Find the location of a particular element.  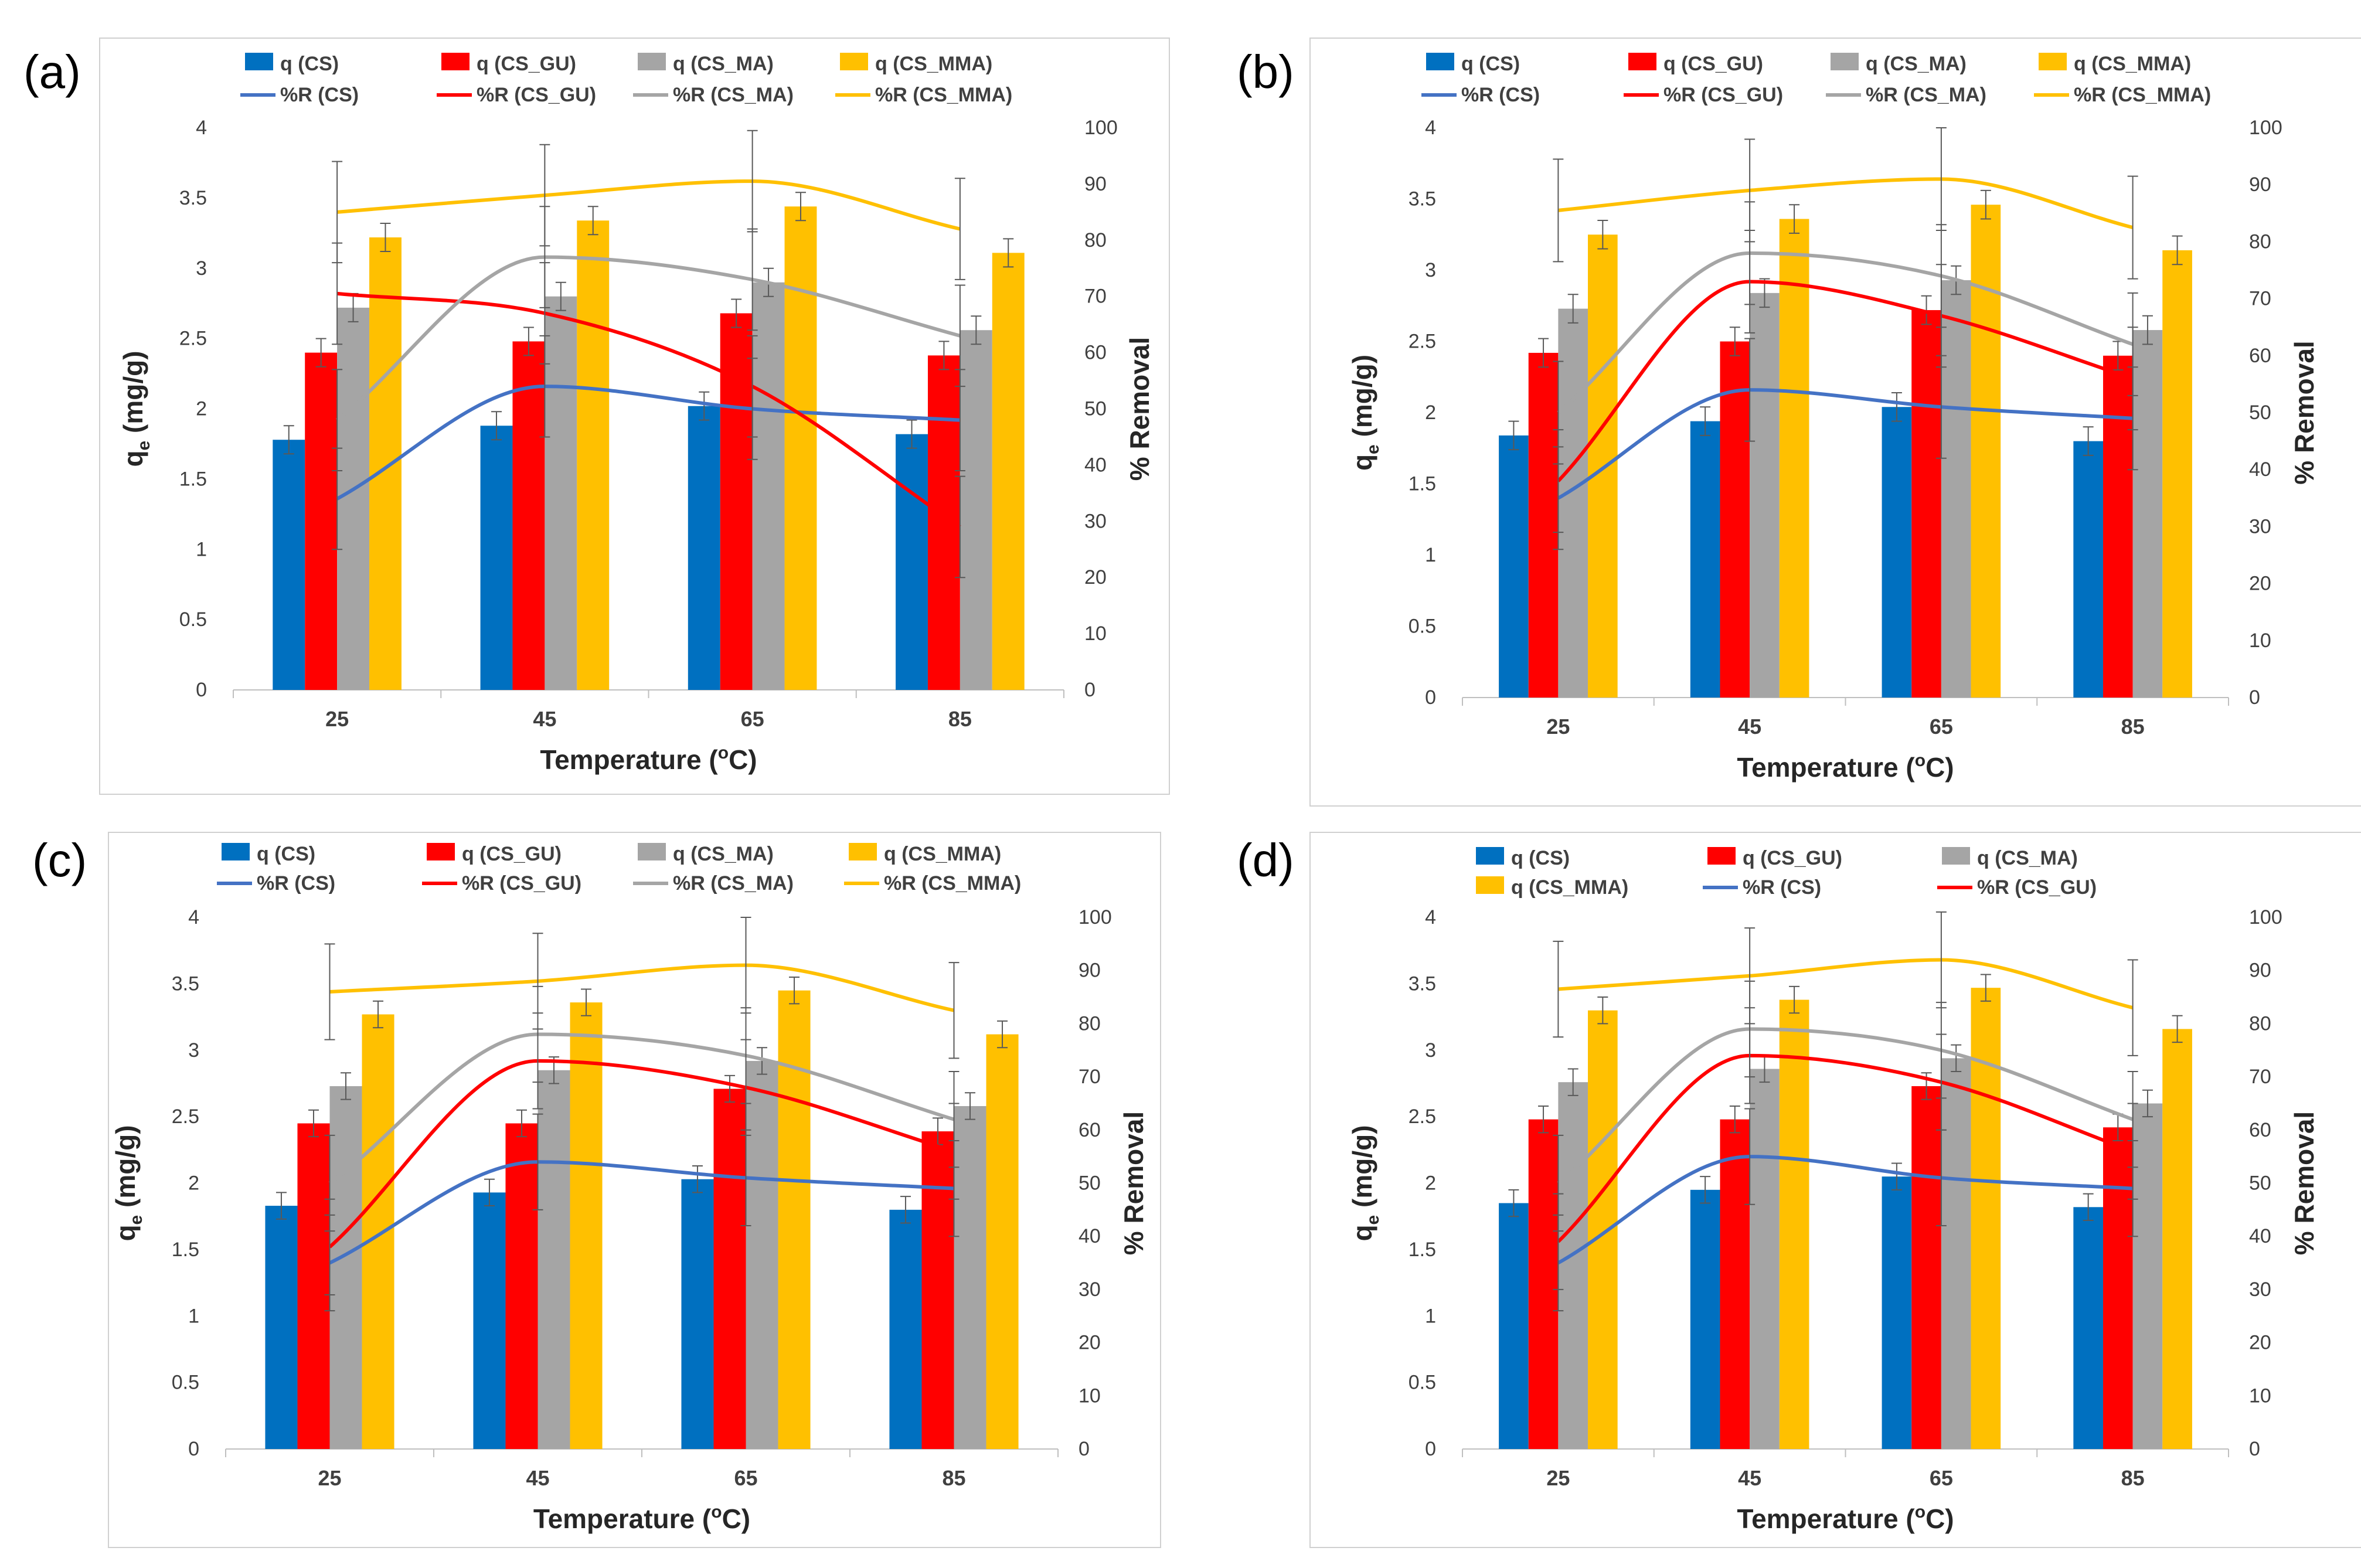

y-tick-label: 4 is located at coordinates (1430, 917).